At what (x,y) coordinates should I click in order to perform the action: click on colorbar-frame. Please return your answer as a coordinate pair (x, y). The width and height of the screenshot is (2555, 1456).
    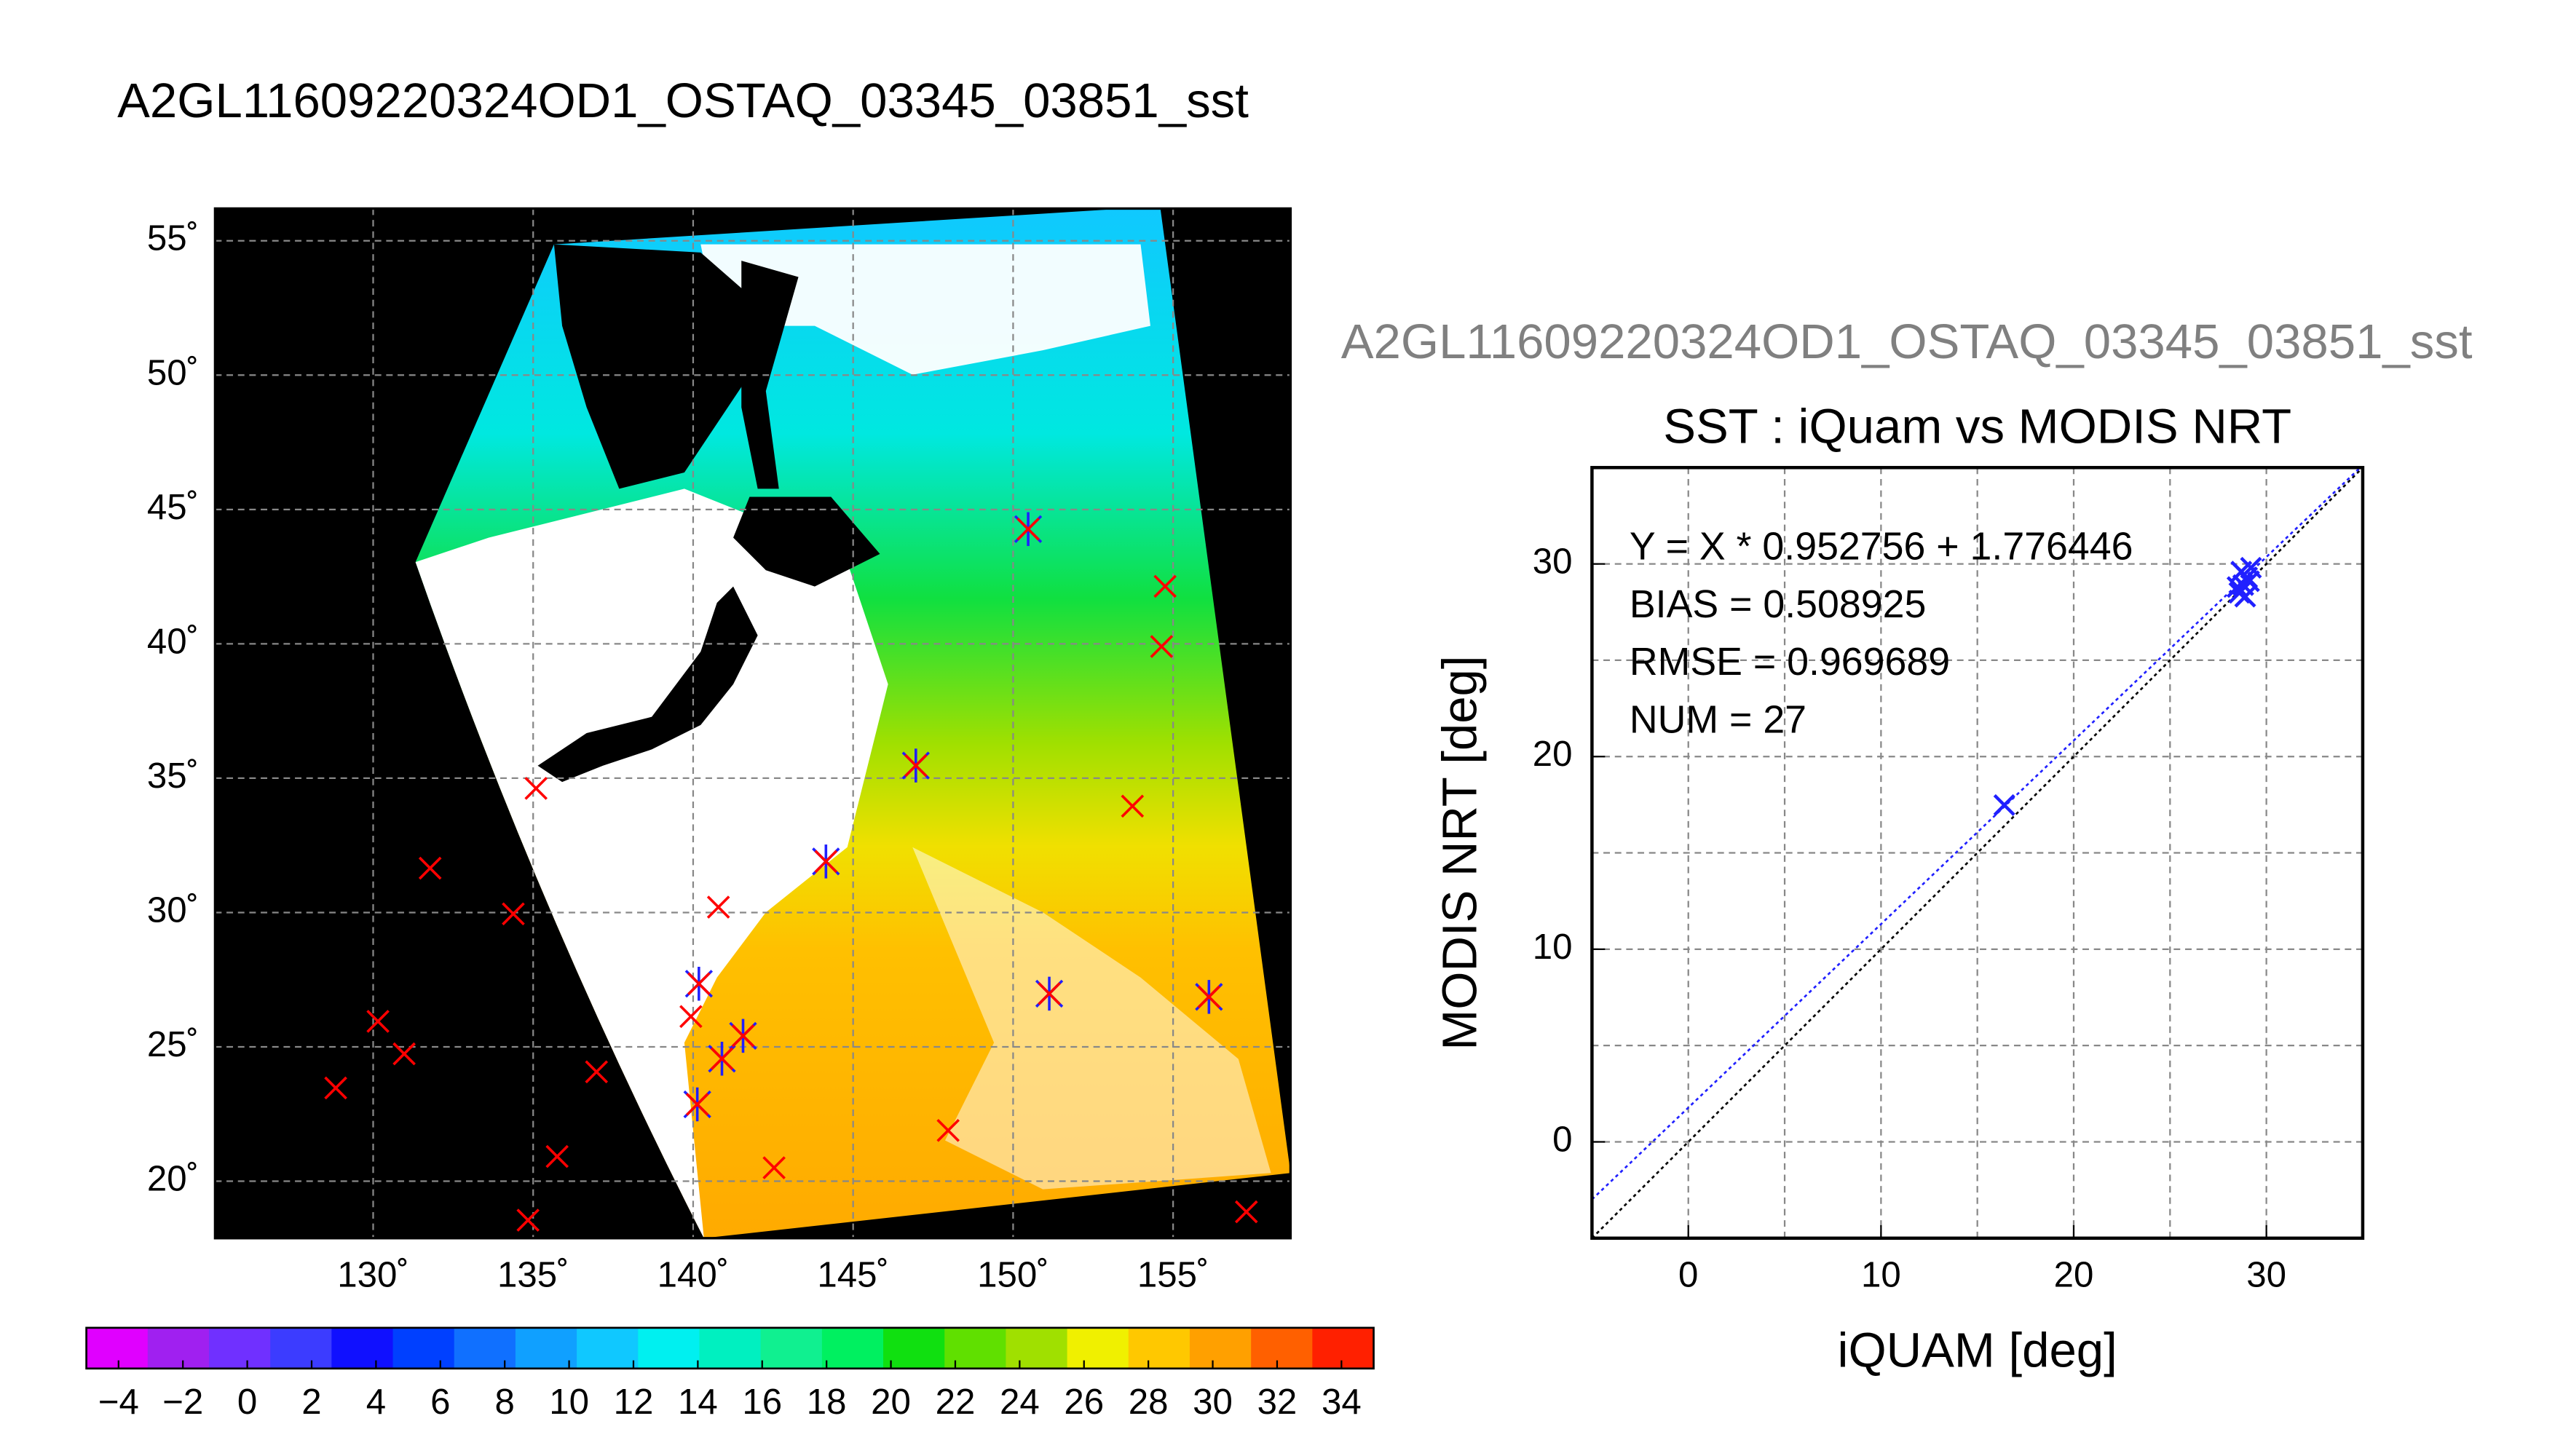
    Looking at the image, I should click on (730, 1348).